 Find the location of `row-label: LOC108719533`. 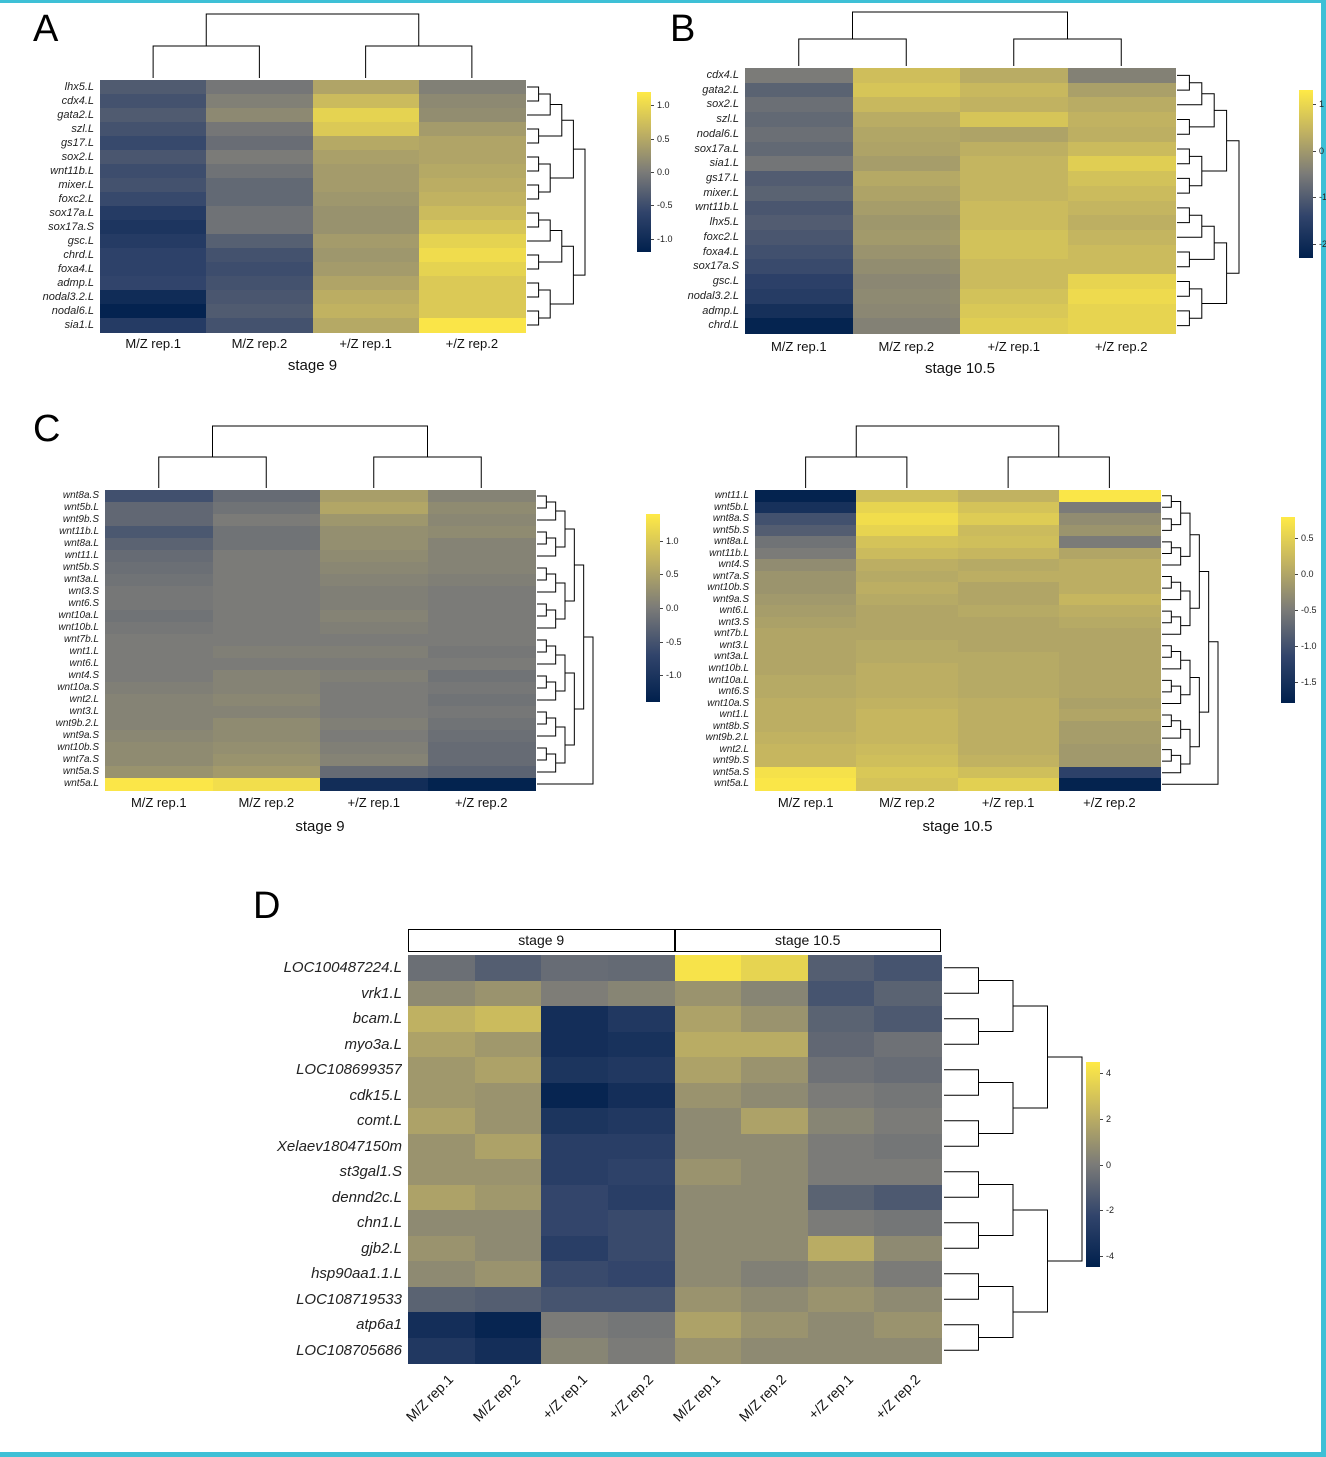

row-label: LOC108719533 is located at coordinates (349, 1299).